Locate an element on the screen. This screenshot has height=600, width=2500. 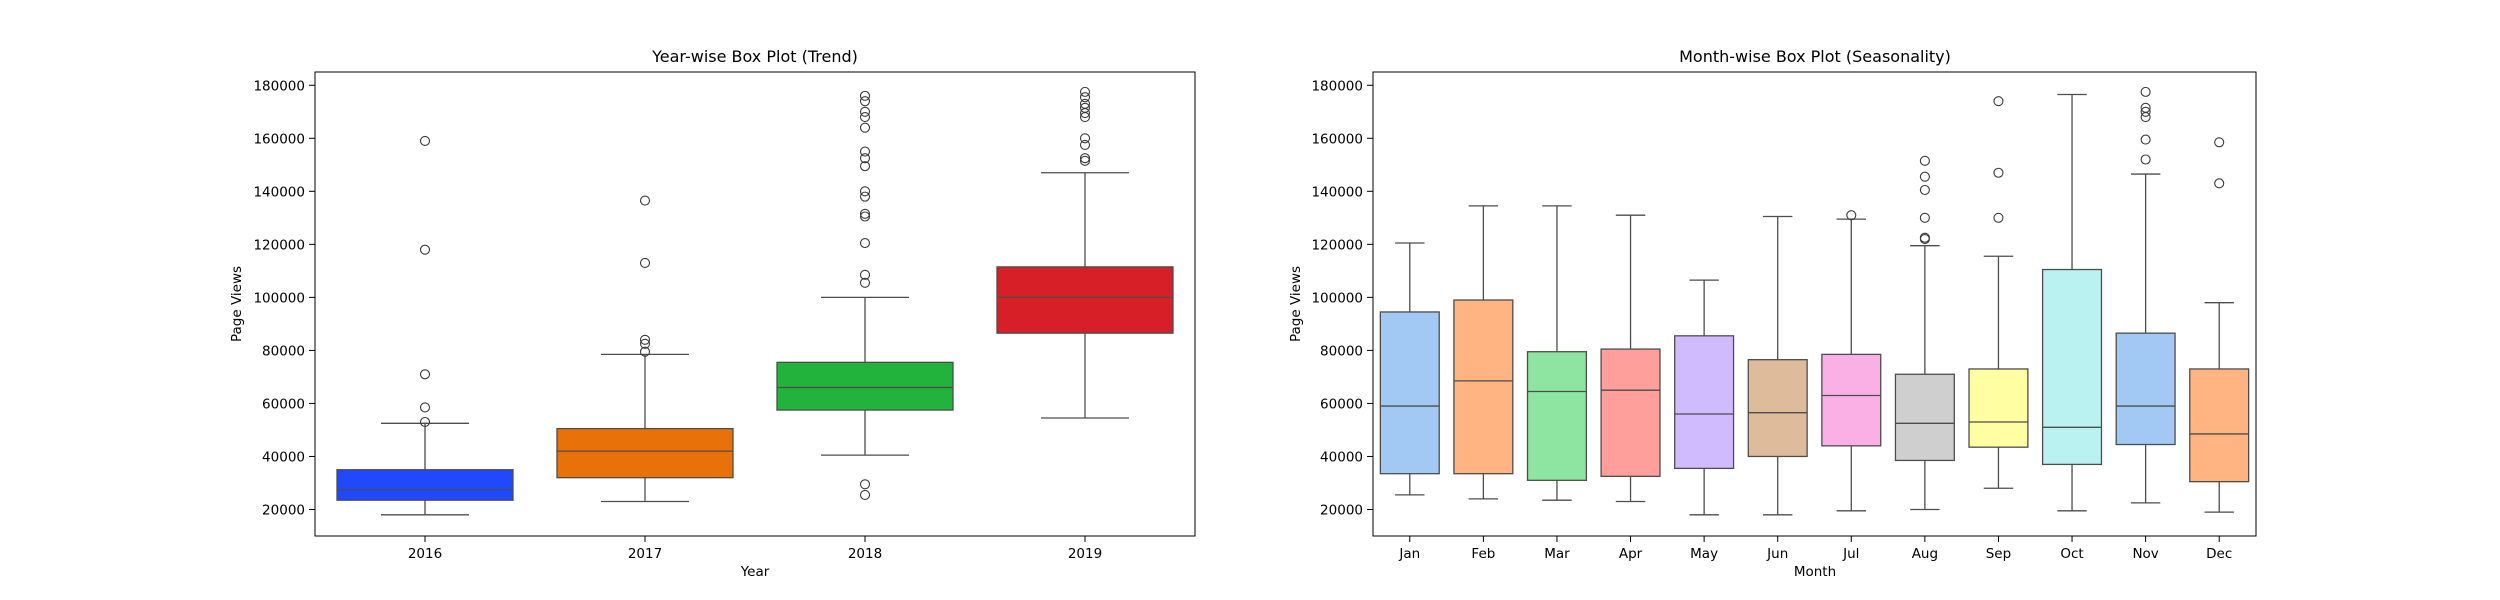
y-tick-label: 40000 is located at coordinates (1341, 457).